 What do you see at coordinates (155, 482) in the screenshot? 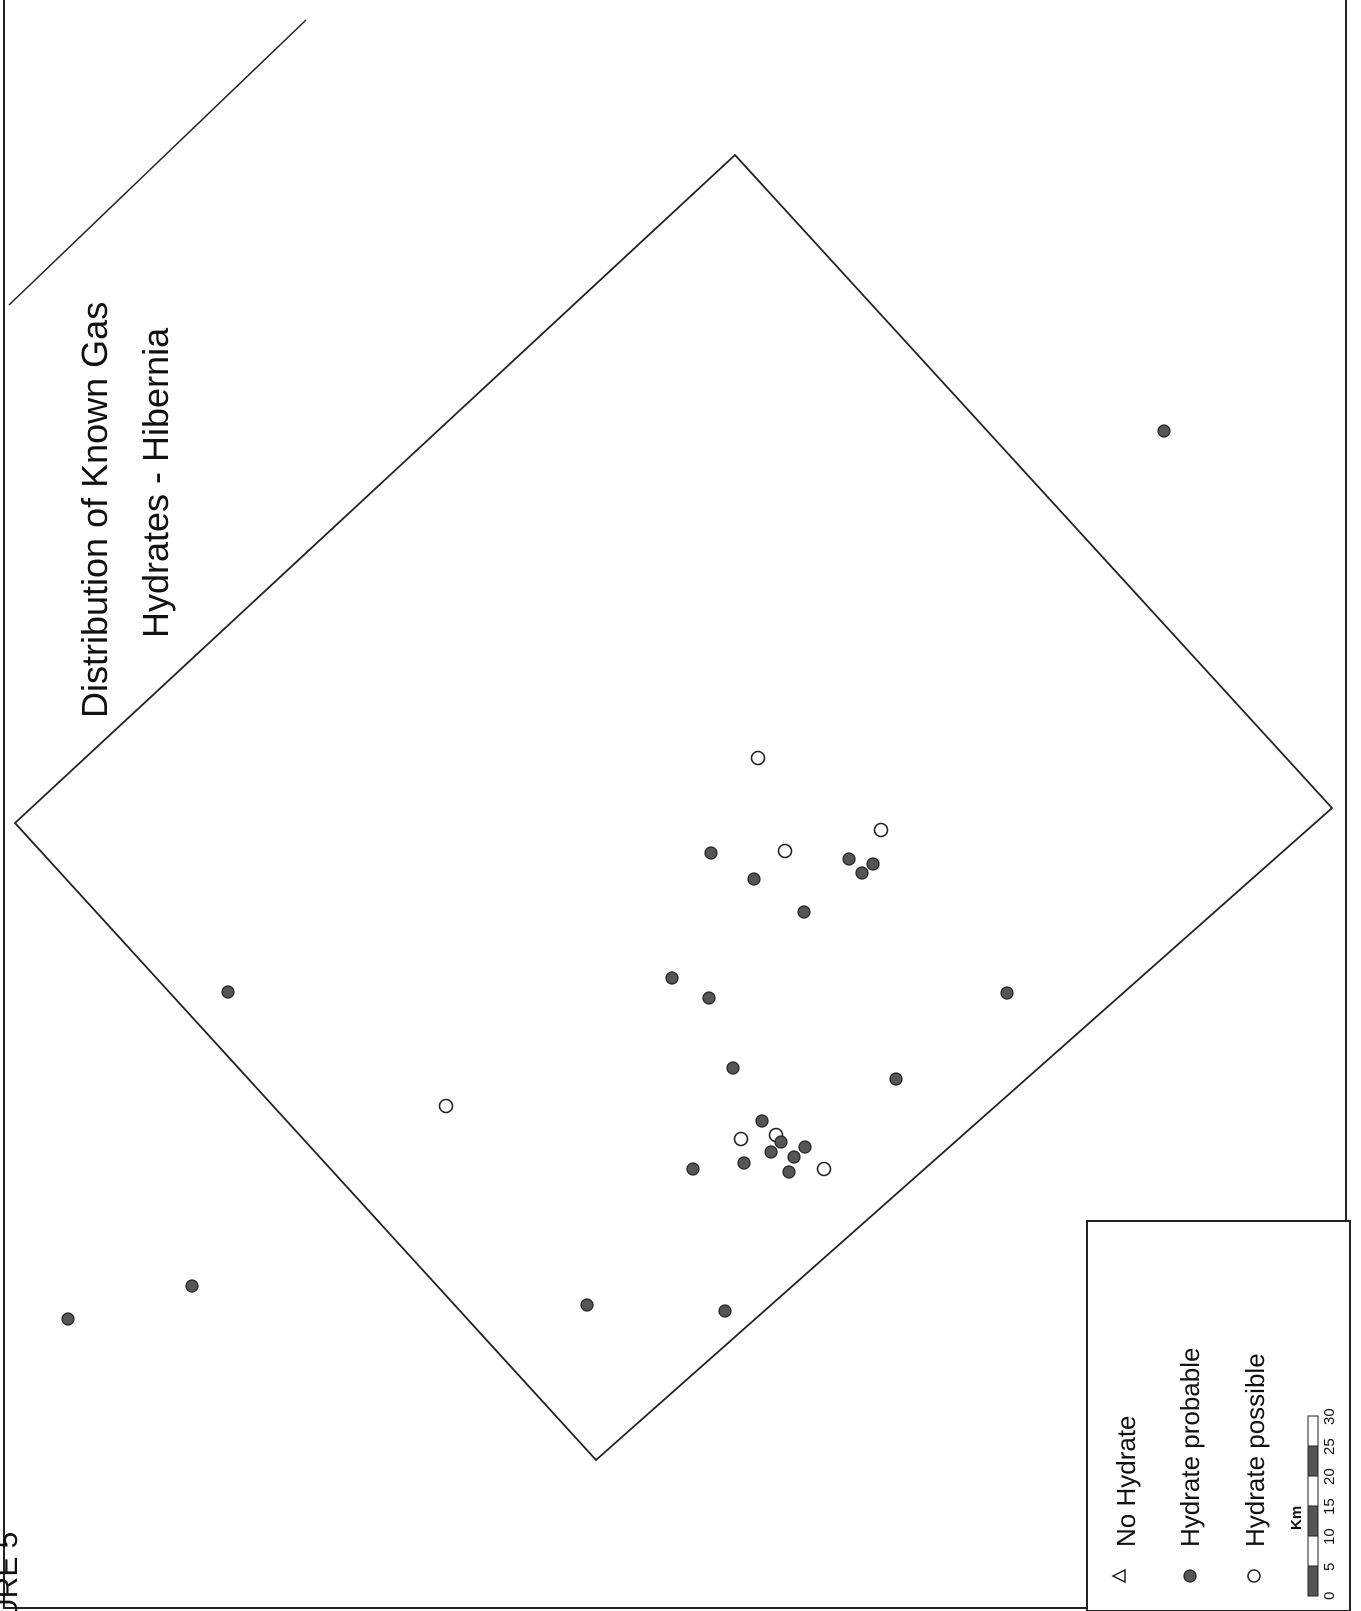
I see `map-title-line-2: Hydrates - Hibernia` at bounding box center [155, 482].